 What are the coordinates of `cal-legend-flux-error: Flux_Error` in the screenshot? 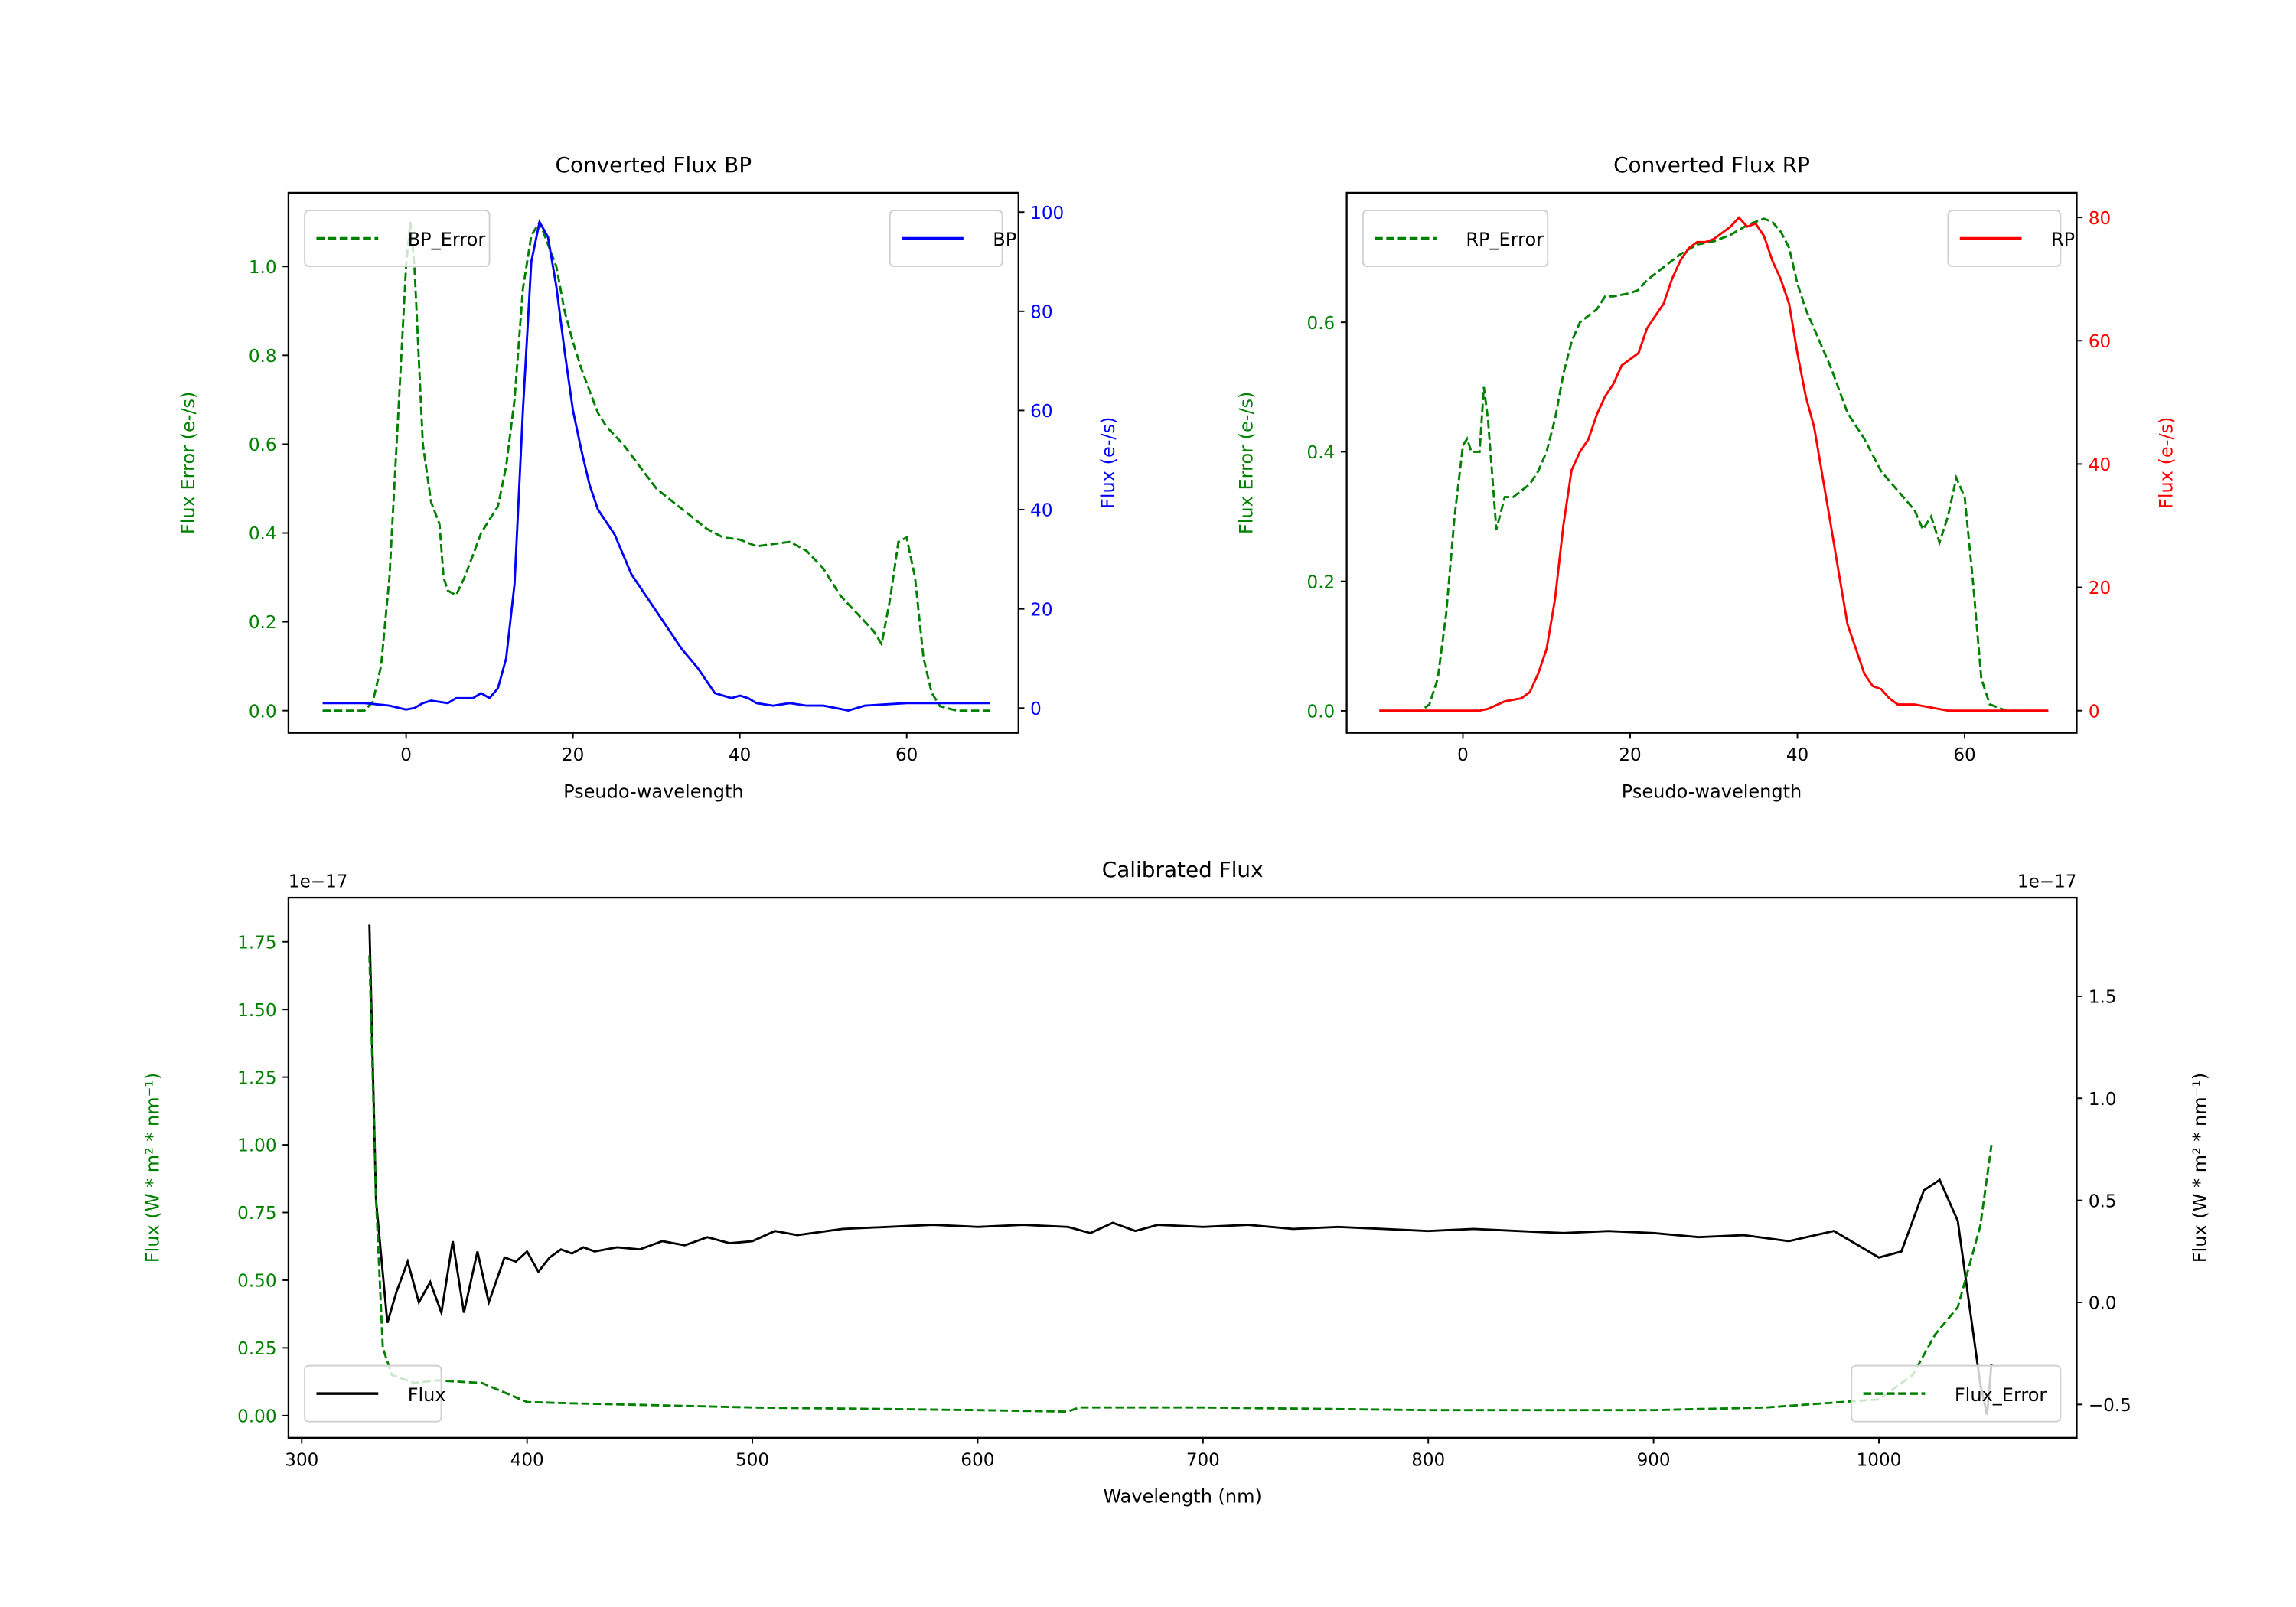 It's located at (1956, 1393).